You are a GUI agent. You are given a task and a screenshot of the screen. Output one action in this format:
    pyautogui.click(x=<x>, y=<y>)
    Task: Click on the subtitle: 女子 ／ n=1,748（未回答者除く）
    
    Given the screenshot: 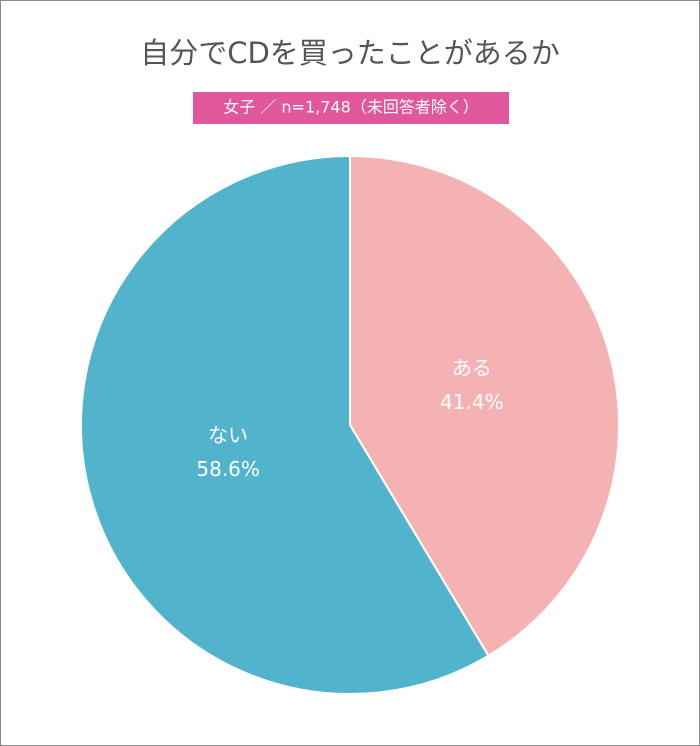 What is the action you would take?
    pyautogui.click(x=351, y=107)
    